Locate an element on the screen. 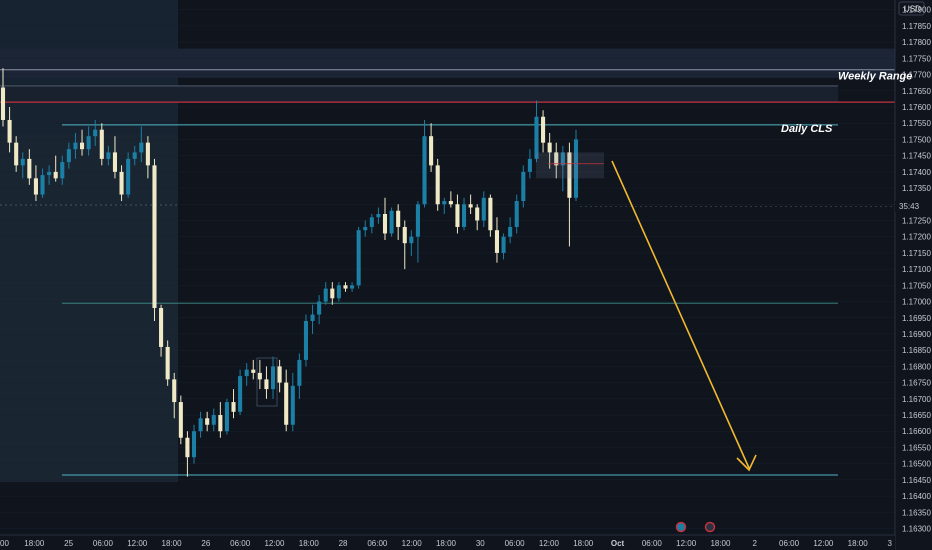 Image resolution: width=932 pixels, height=550 pixels. time-tick-label: 28 is located at coordinates (343, 543).